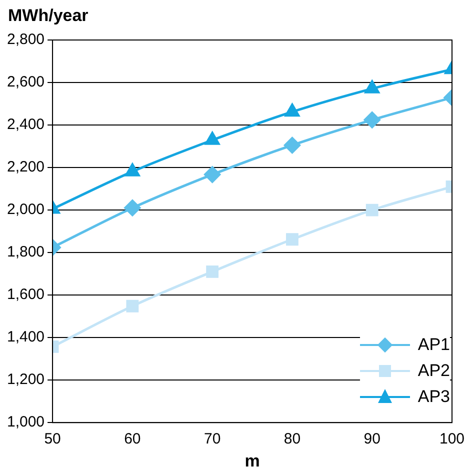 The image size is (472, 472). What do you see at coordinates (25, 252) in the screenshot?
I see `y-tick-label: 1,800` at bounding box center [25, 252].